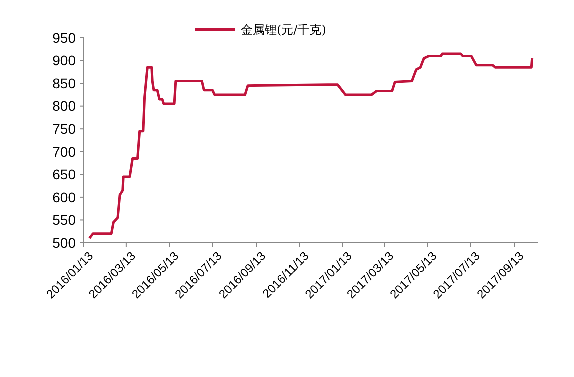 The image size is (574, 377). Describe the element at coordinates (64, 83) in the screenshot. I see `y-tick-label: 850` at that location.